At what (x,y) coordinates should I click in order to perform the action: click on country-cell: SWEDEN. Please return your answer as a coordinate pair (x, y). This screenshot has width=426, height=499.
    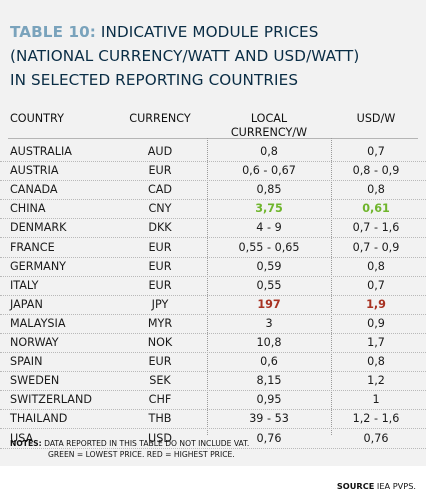
    Looking at the image, I should click on (35, 381).